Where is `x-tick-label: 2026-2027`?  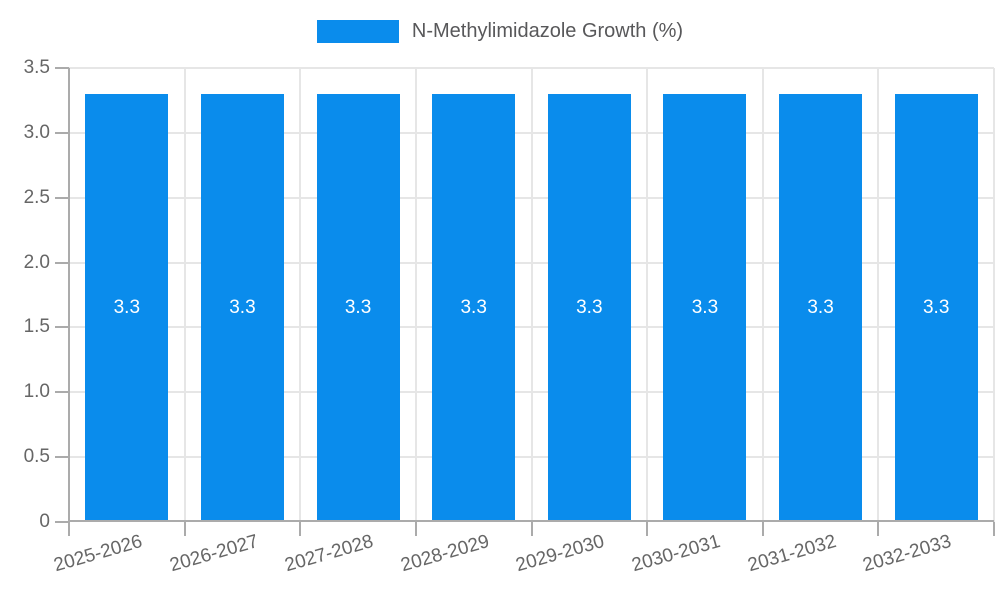
x-tick-label: 2026-2027 is located at coordinates (214, 554).